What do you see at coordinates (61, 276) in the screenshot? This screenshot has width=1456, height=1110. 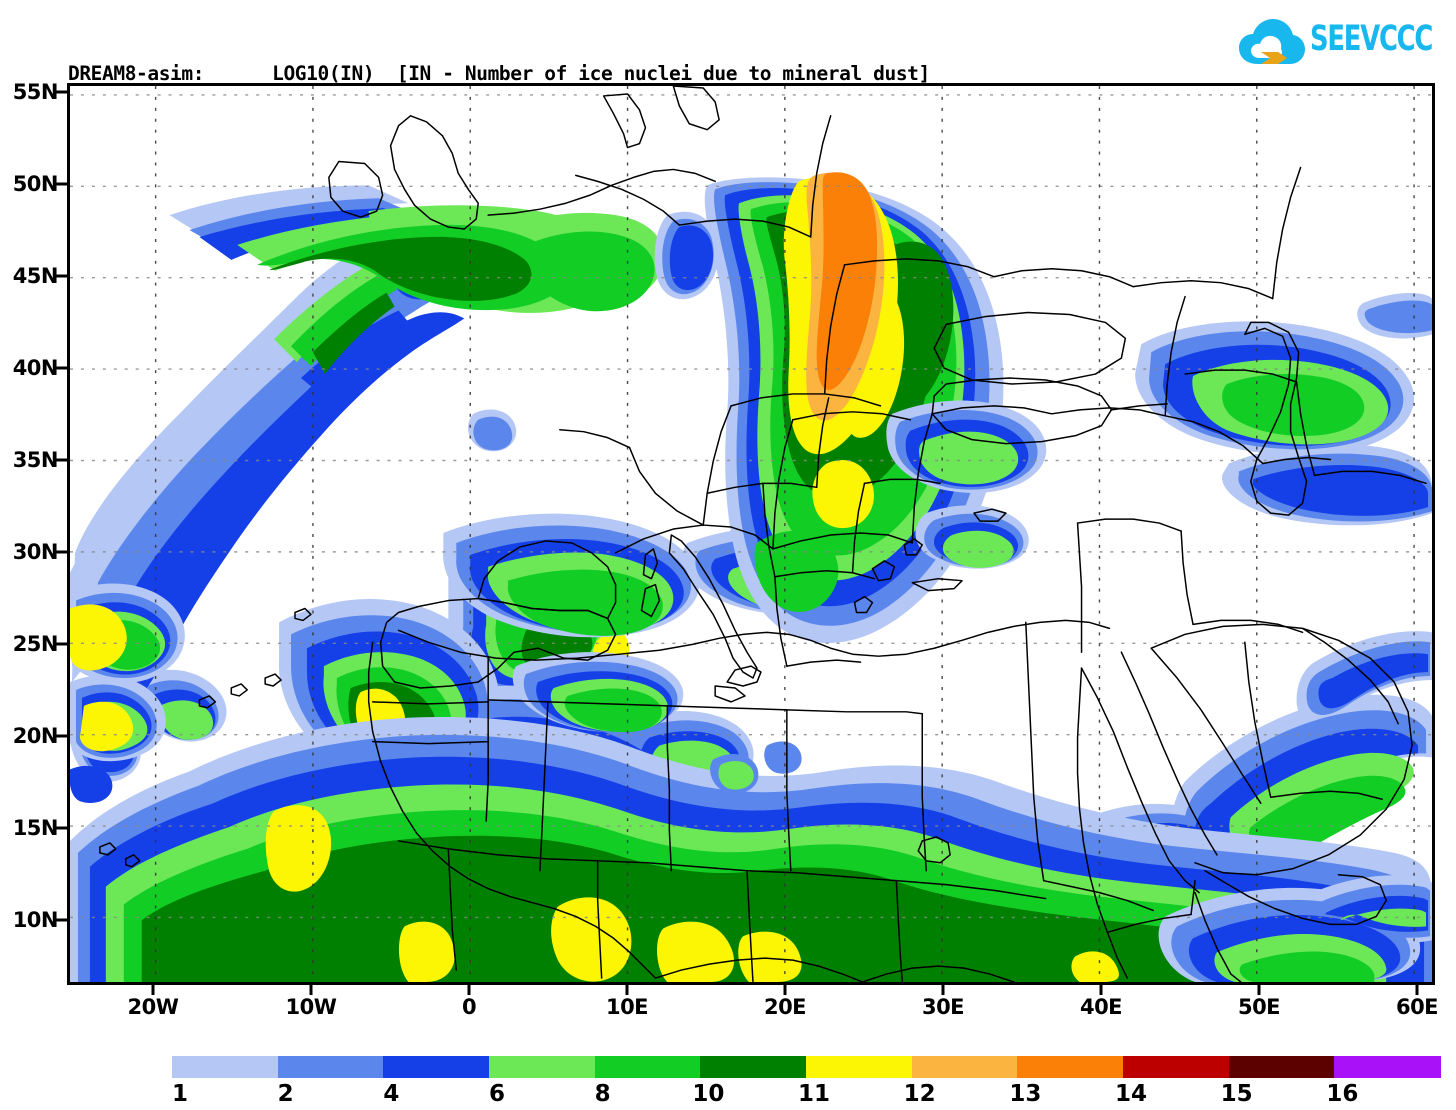 I see `lat-tick-45n` at bounding box center [61, 276].